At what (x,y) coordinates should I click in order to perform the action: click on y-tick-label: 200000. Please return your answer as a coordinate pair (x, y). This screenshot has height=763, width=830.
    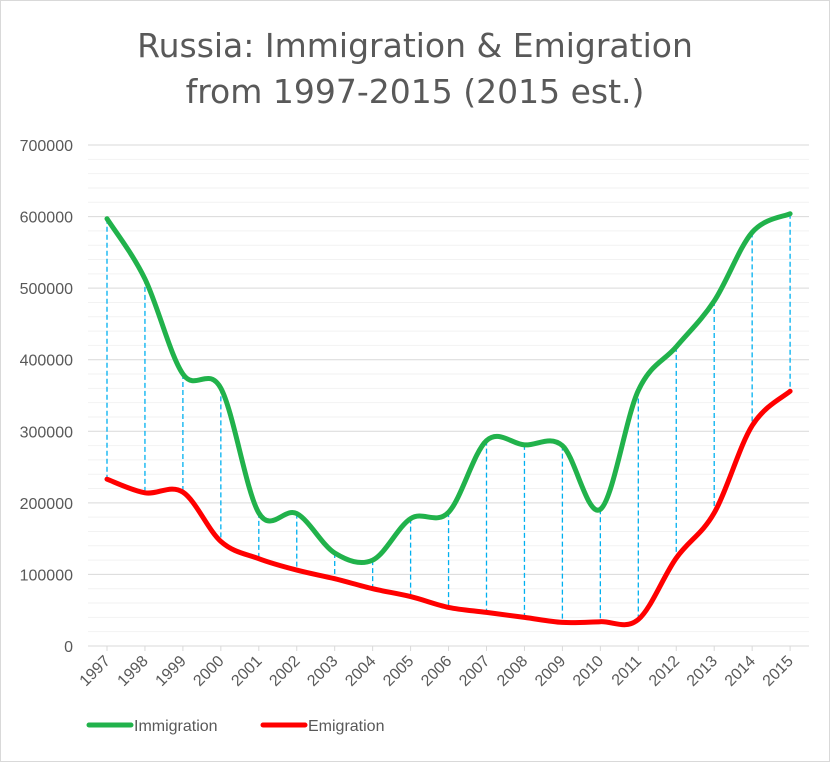
    Looking at the image, I should click on (46, 504).